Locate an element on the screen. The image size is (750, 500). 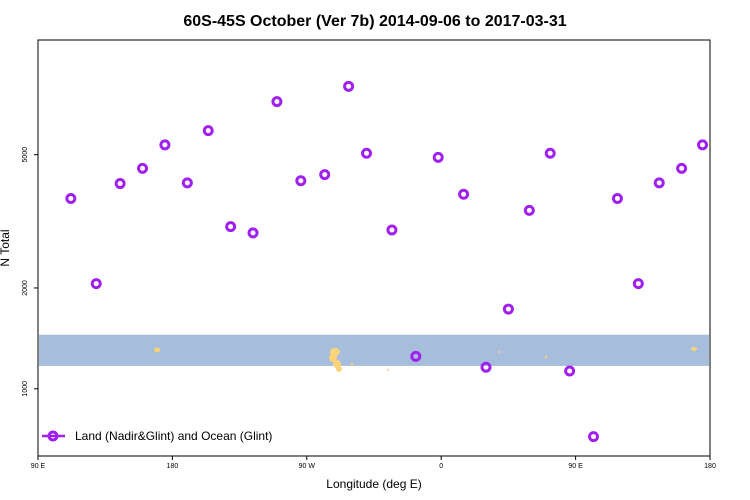
land-shapes is located at coordinates (425, 359).